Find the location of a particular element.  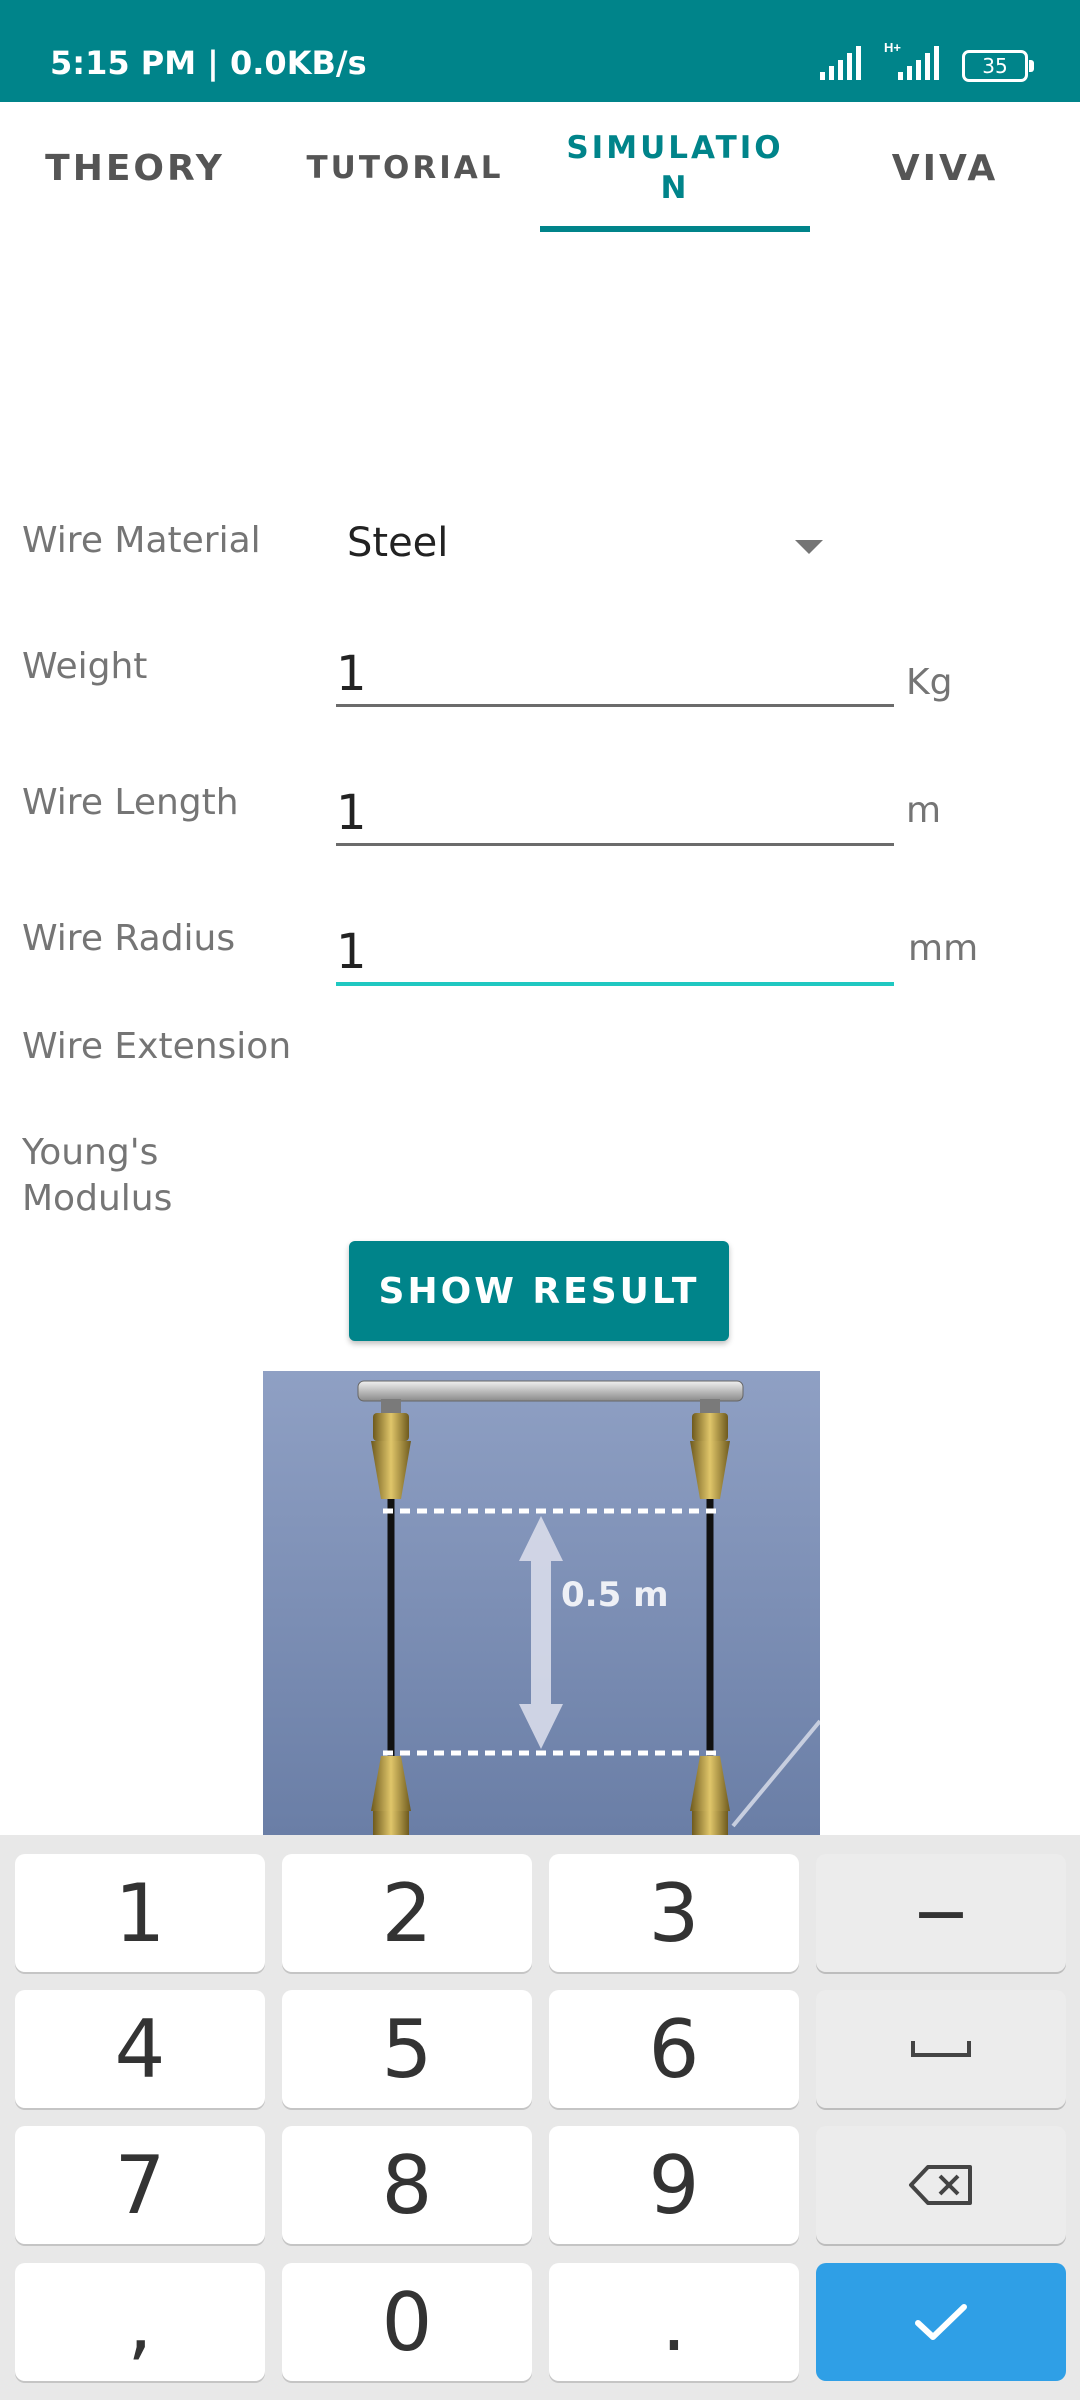

wire-material-label: Wire Material is located at coordinates (141, 540).